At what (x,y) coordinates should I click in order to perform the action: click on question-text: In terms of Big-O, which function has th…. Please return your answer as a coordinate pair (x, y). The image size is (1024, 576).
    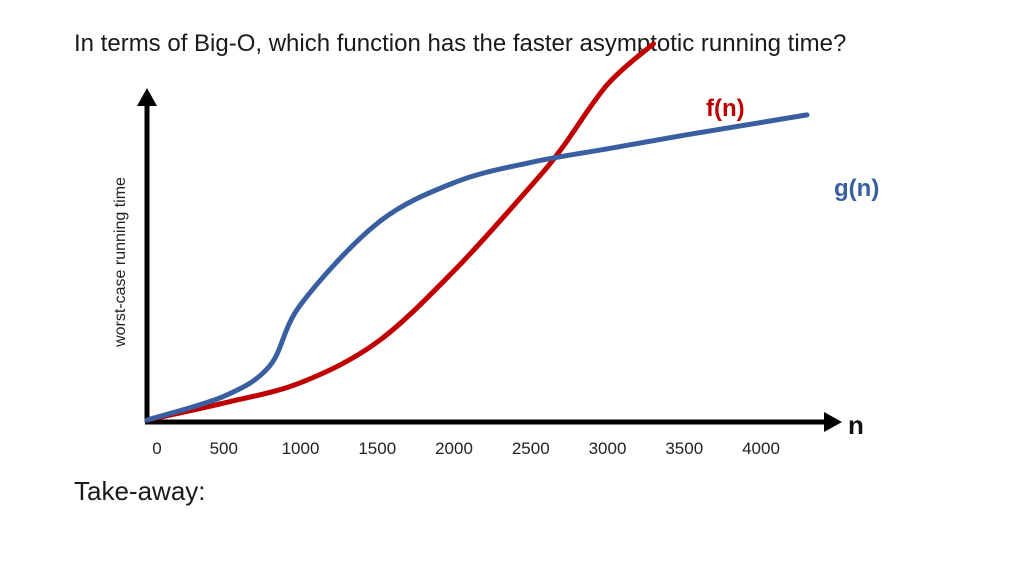
    Looking at the image, I should click on (460, 43).